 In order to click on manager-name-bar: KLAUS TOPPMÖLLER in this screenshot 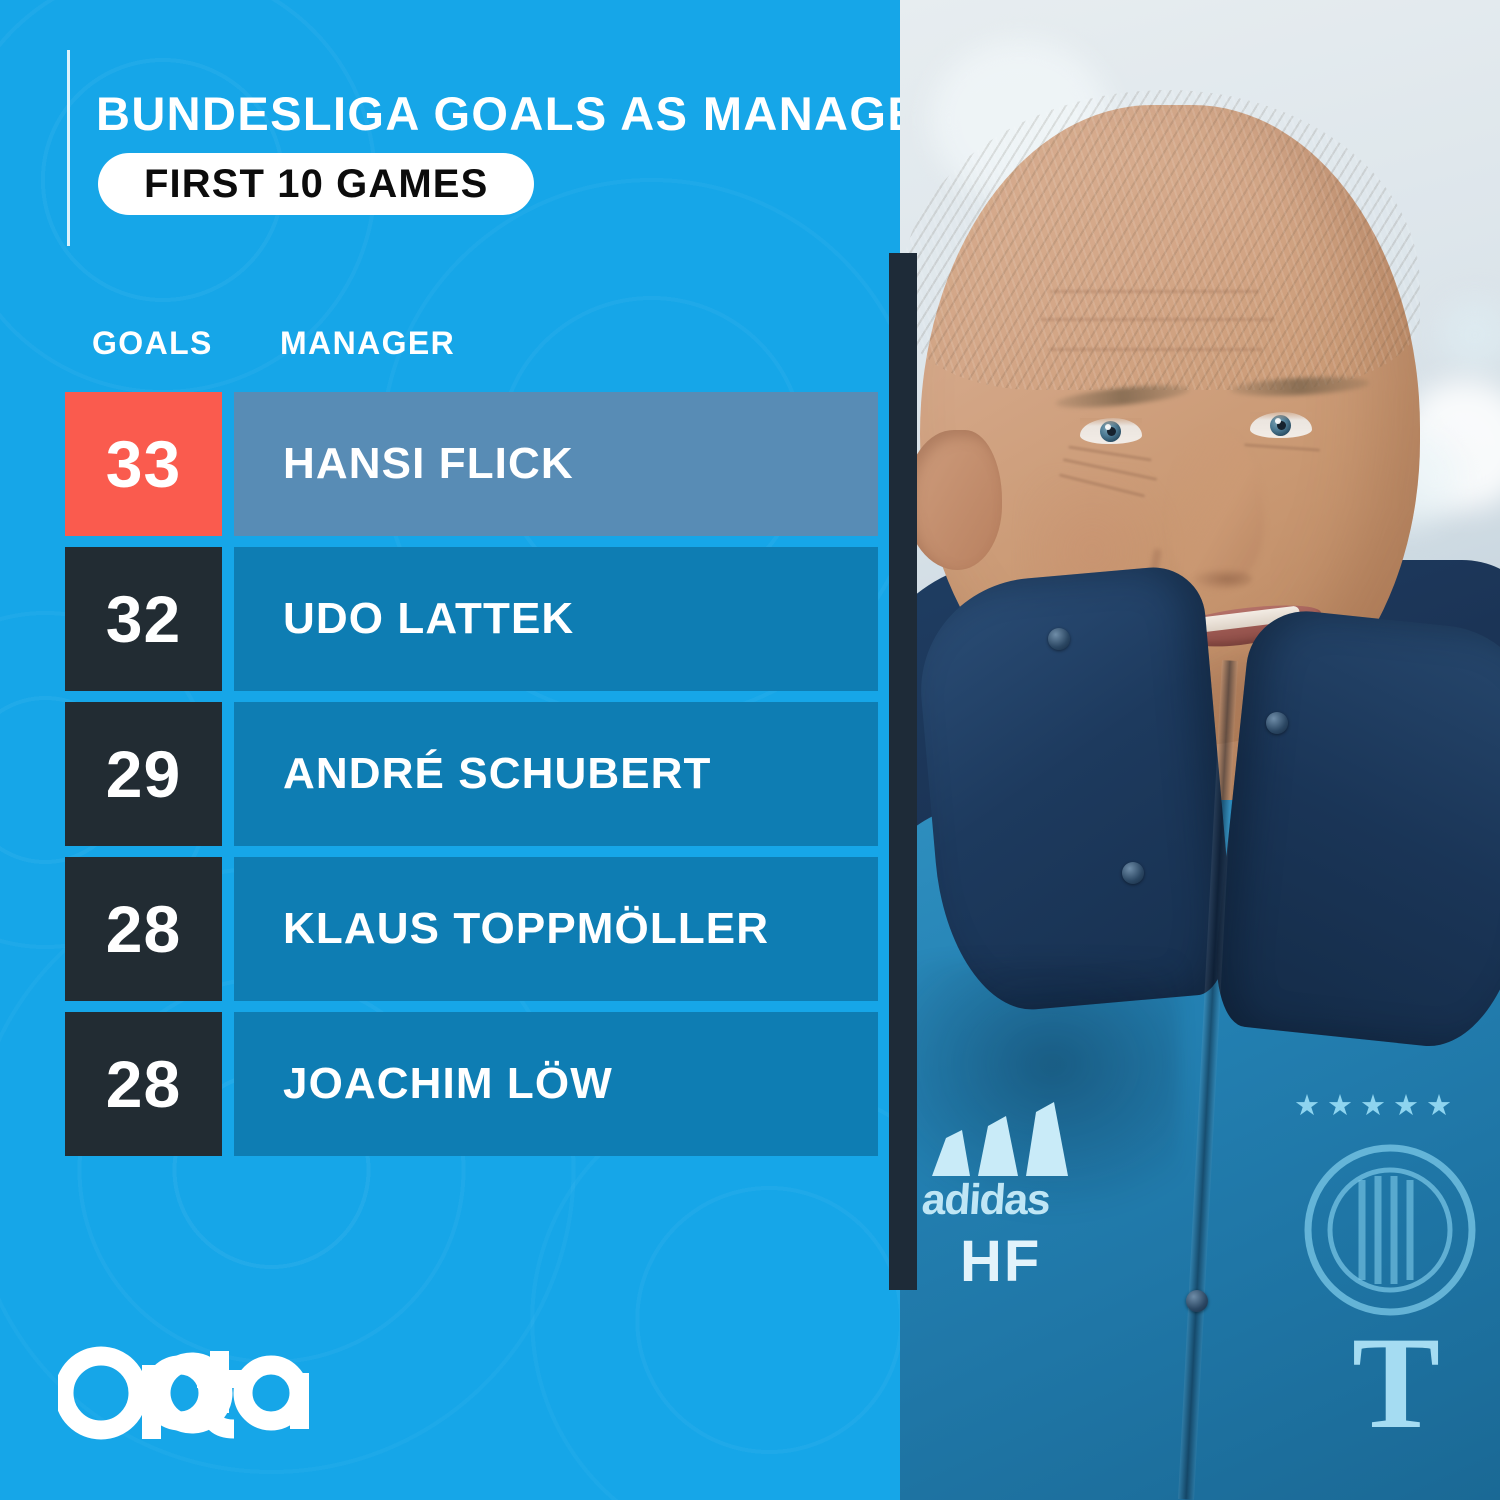, I will do `click(556, 929)`.